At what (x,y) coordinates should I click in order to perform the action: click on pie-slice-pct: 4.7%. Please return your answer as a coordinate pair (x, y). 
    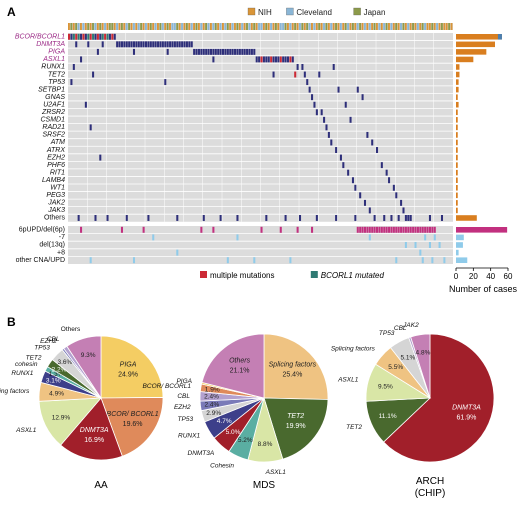
    Looking at the image, I should click on (224, 421).